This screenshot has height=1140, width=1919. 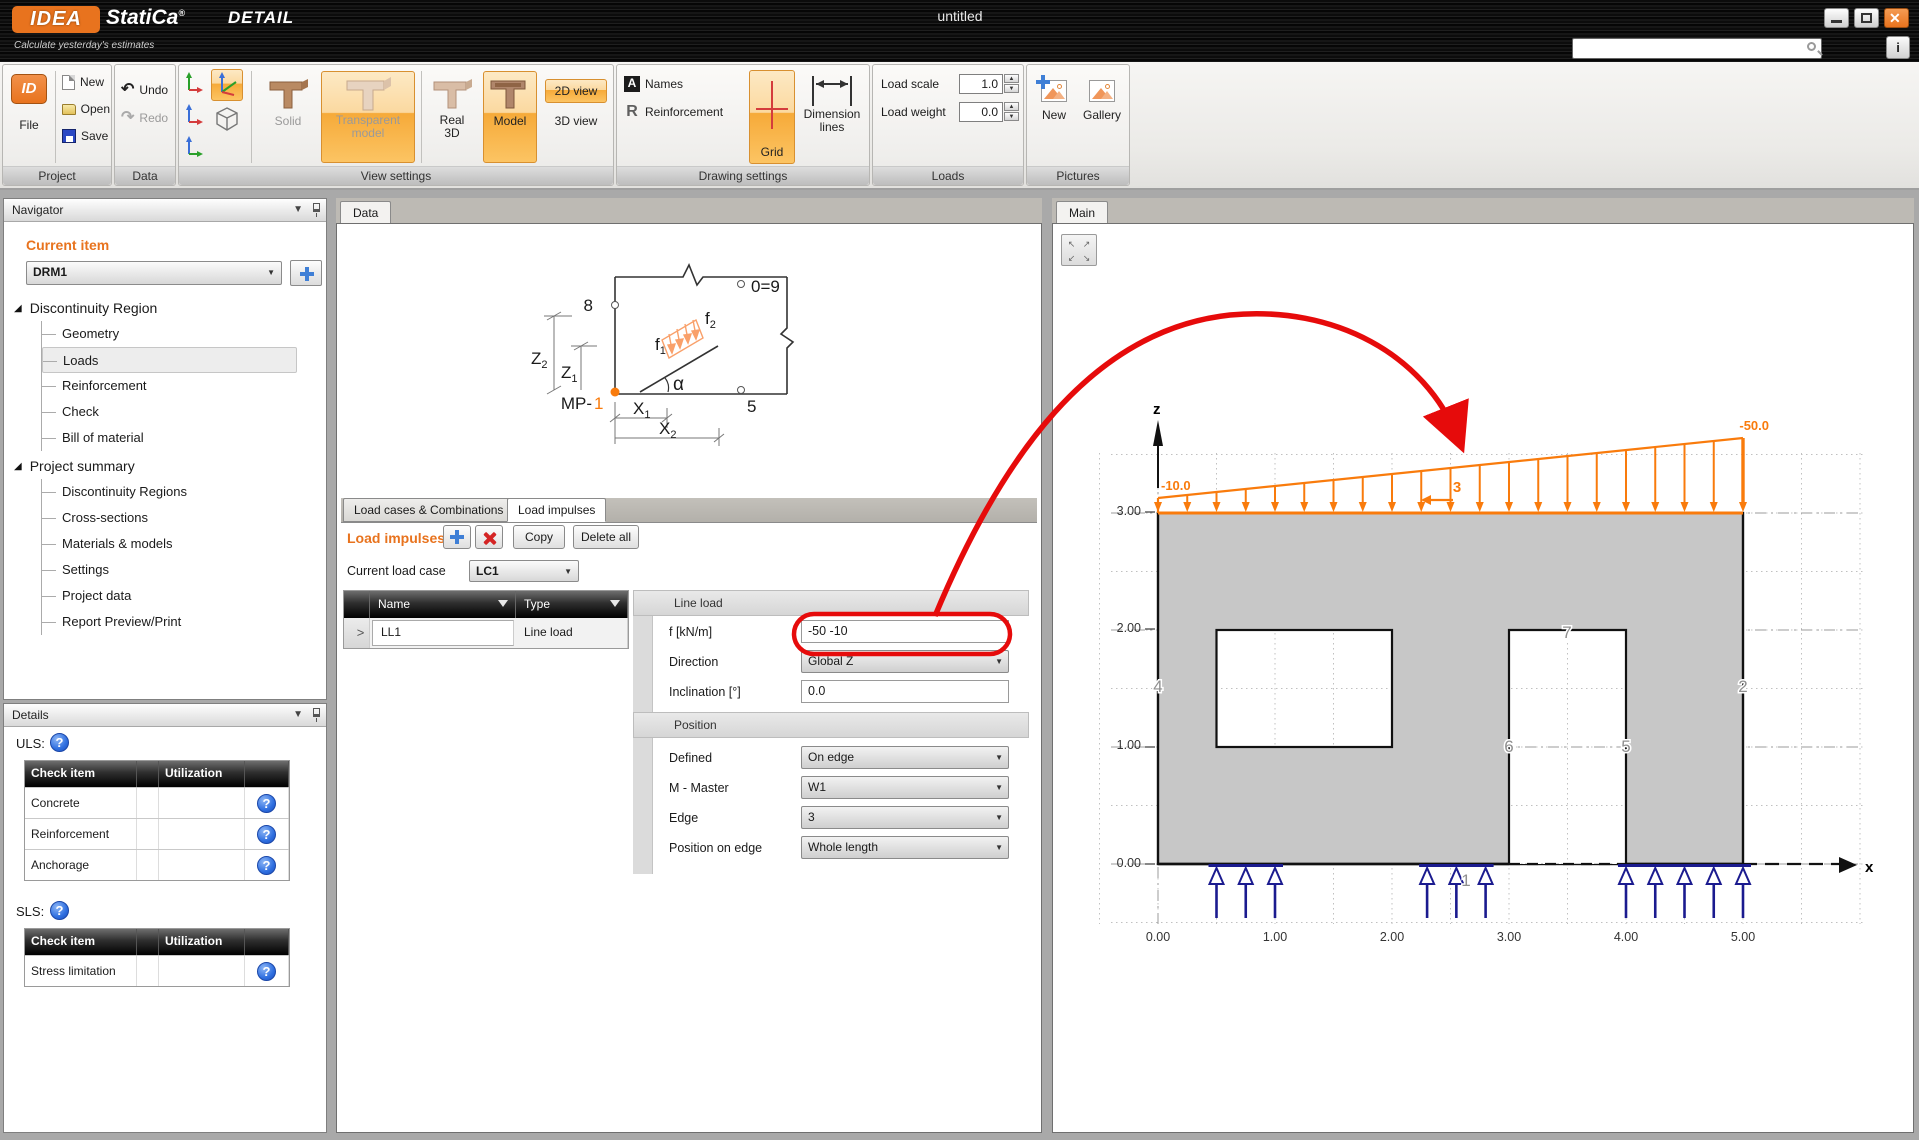 I want to click on edge-7-label: 7, so click(x=1566, y=632).